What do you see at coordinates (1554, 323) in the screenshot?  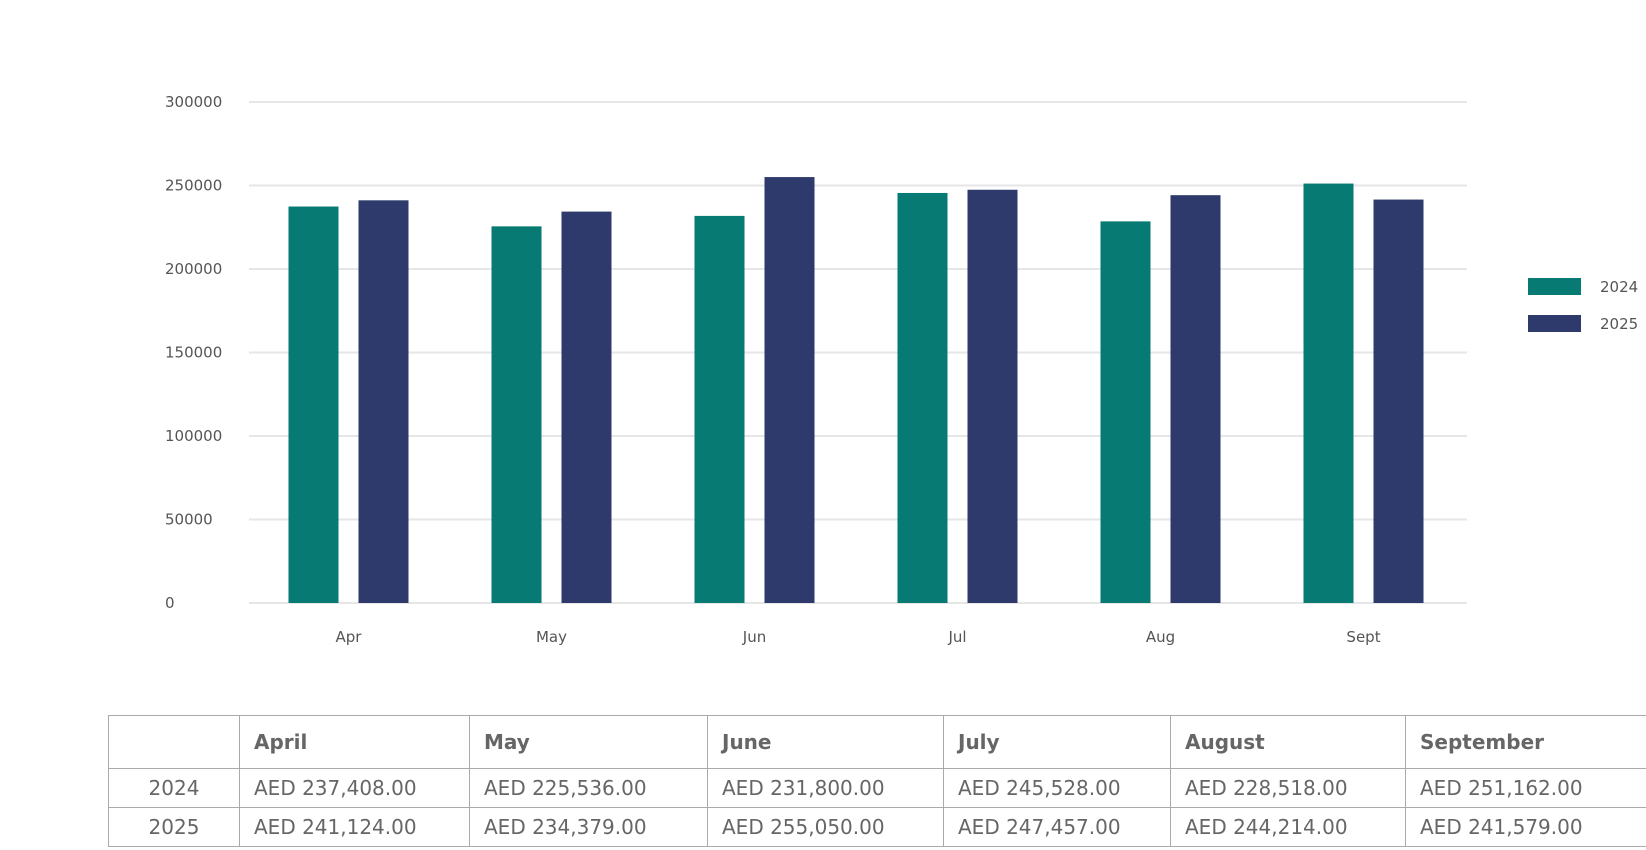 I see `legend-swatch-2025` at bounding box center [1554, 323].